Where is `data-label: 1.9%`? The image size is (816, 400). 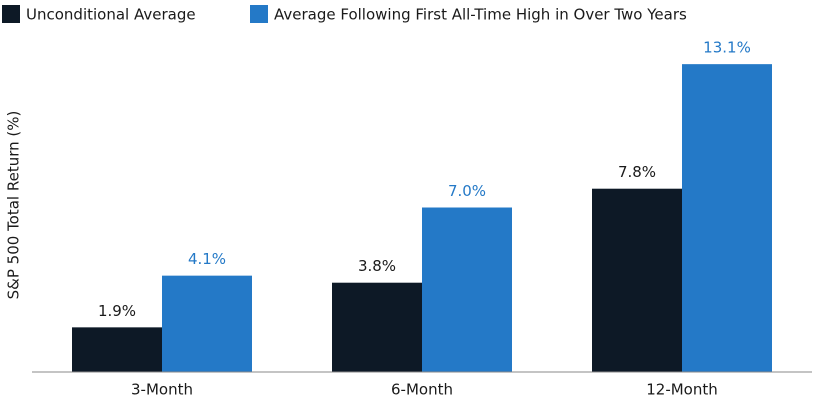 data-label: 1.9% is located at coordinates (117, 311).